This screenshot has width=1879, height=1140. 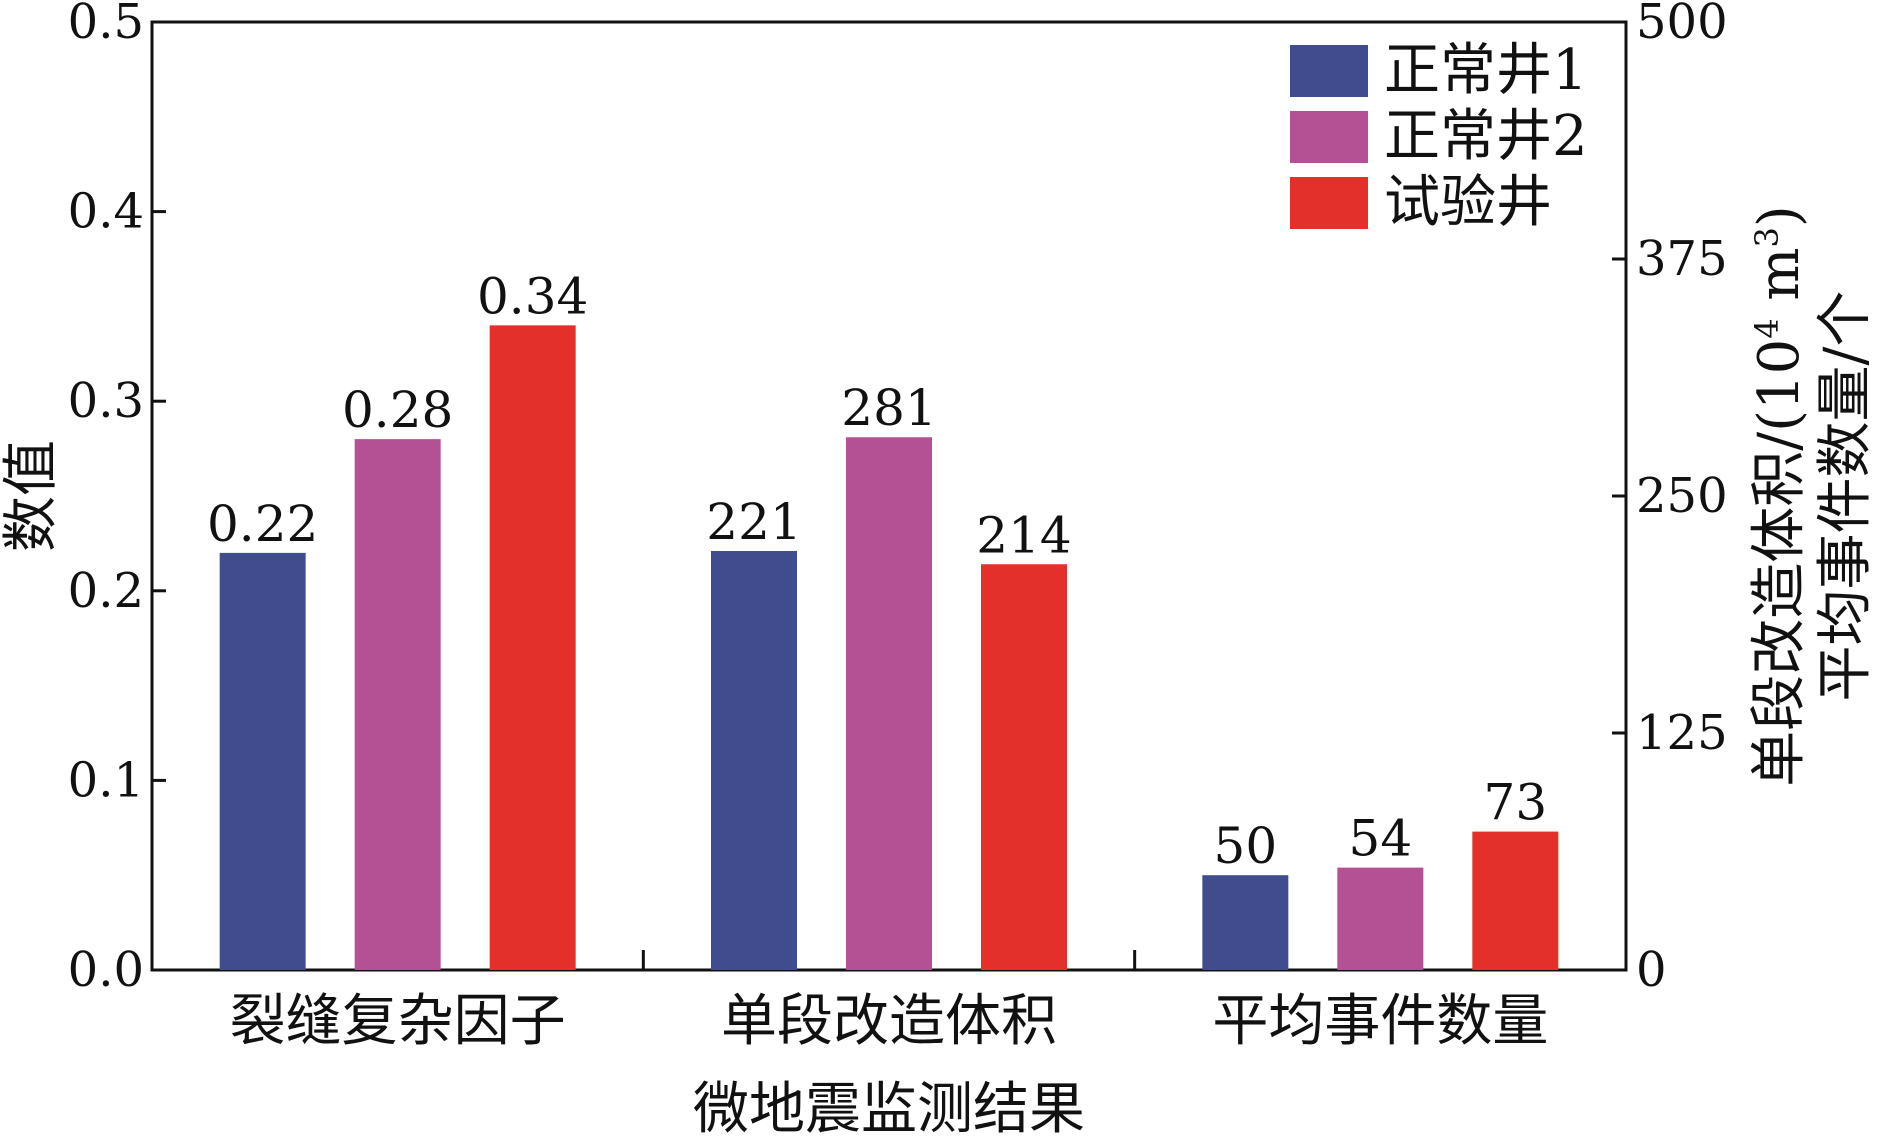 I want to click on right-tick-label: 375, so click(x=1682, y=259).